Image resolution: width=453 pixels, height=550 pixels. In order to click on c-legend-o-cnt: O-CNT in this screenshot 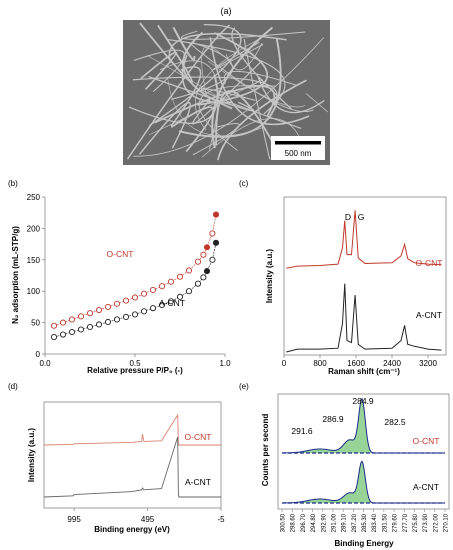, I will do `click(429, 263)`.